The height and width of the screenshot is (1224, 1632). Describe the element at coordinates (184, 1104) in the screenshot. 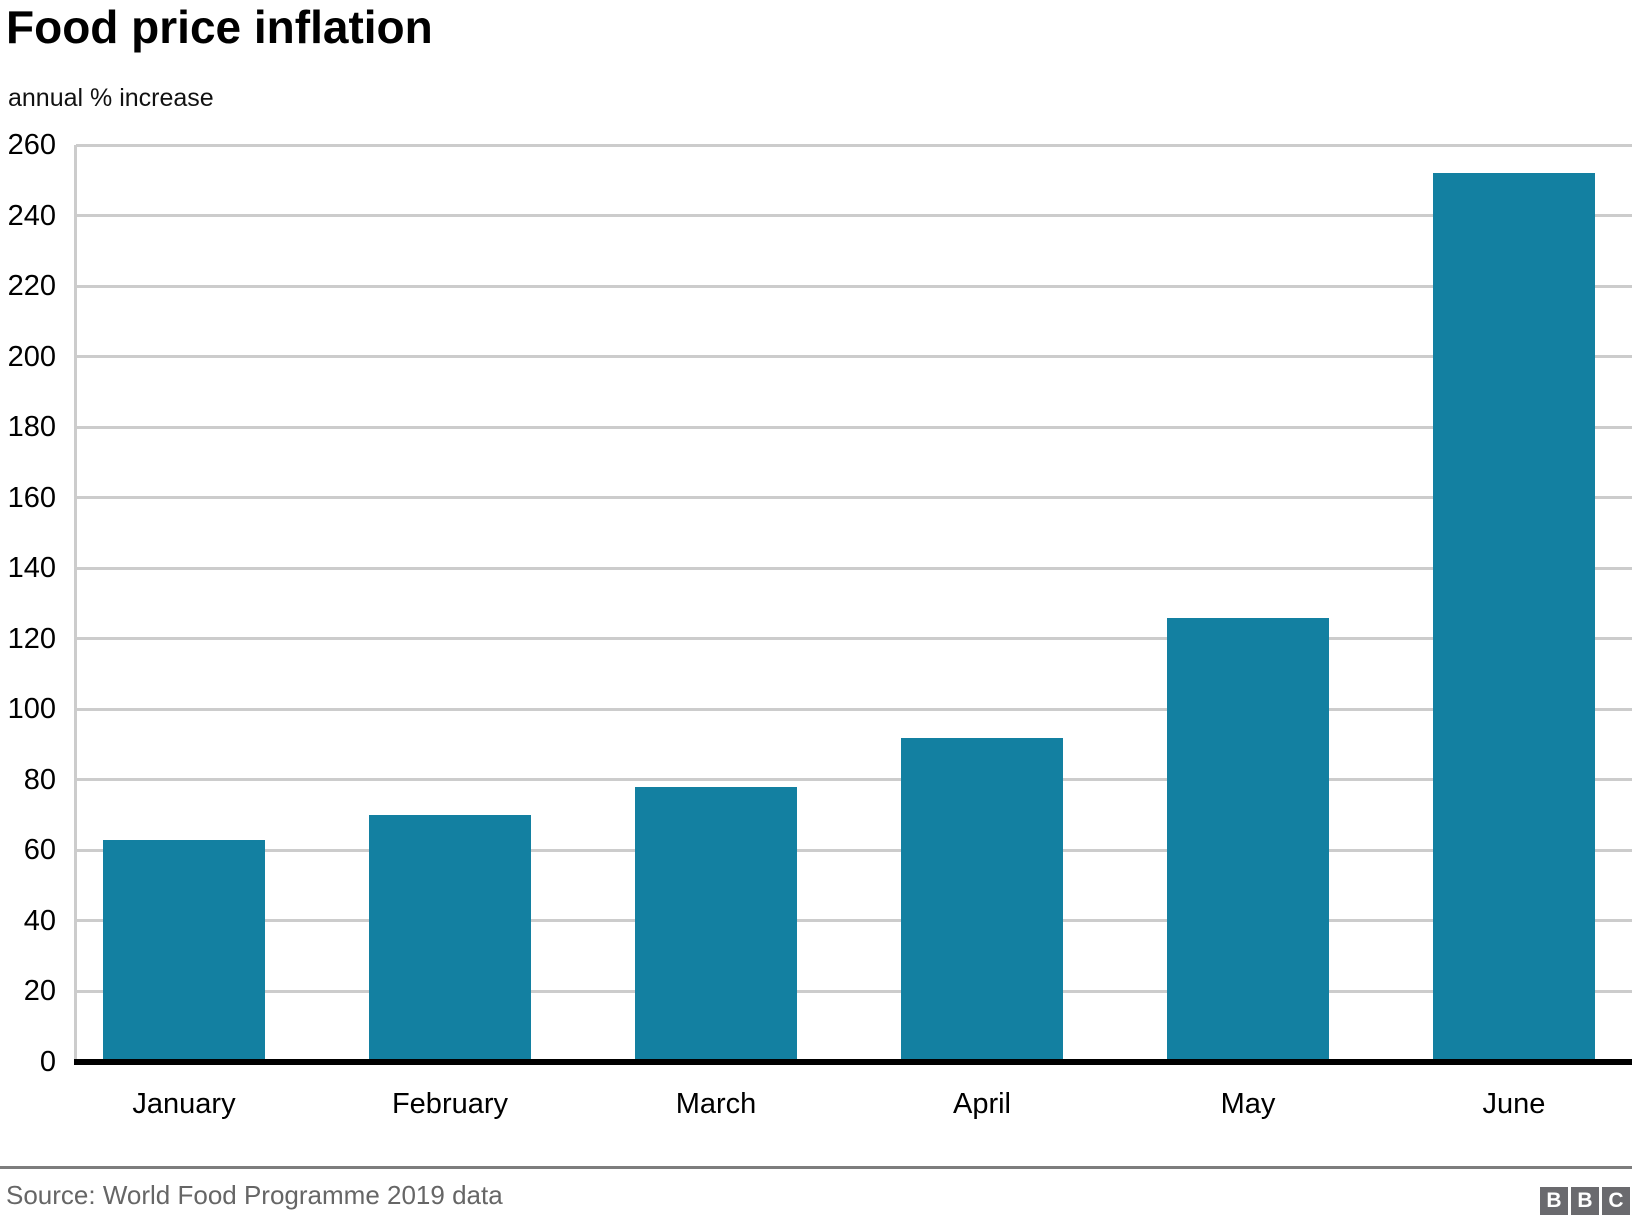

I see `x-axis-label-january: January` at that location.